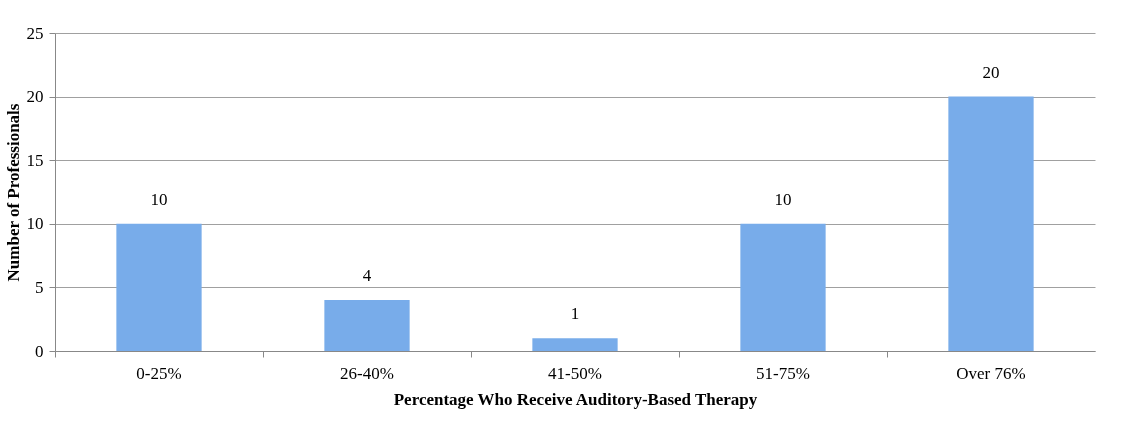 This screenshot has width=1141, height=428. What do you see at coordinates (991, 72) in the screenshot?
I see `data-label: 20` at bounding box center [991, 72].